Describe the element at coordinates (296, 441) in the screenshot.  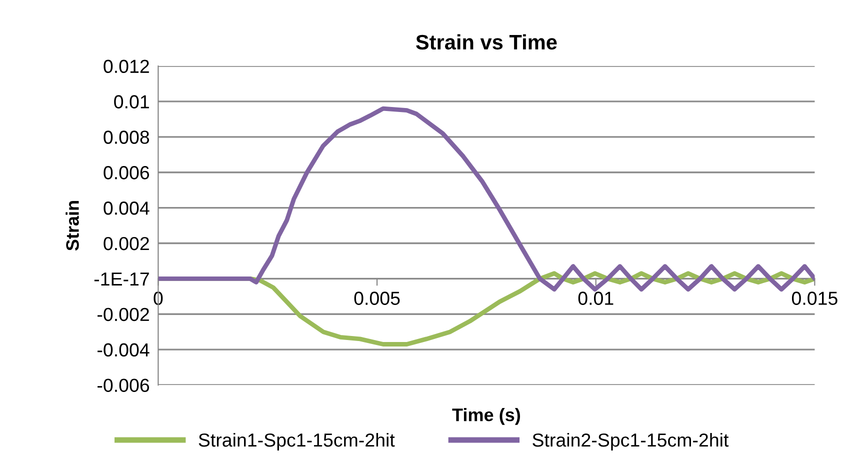
I see `legend-label: Strain1-Spc1-15cm-2hit` at that location.